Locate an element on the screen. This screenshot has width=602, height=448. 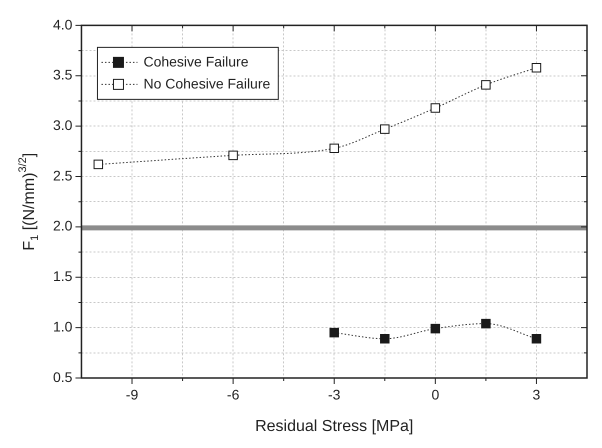
legend-label: Cohesive Failure is located at coordinates (196, 61).